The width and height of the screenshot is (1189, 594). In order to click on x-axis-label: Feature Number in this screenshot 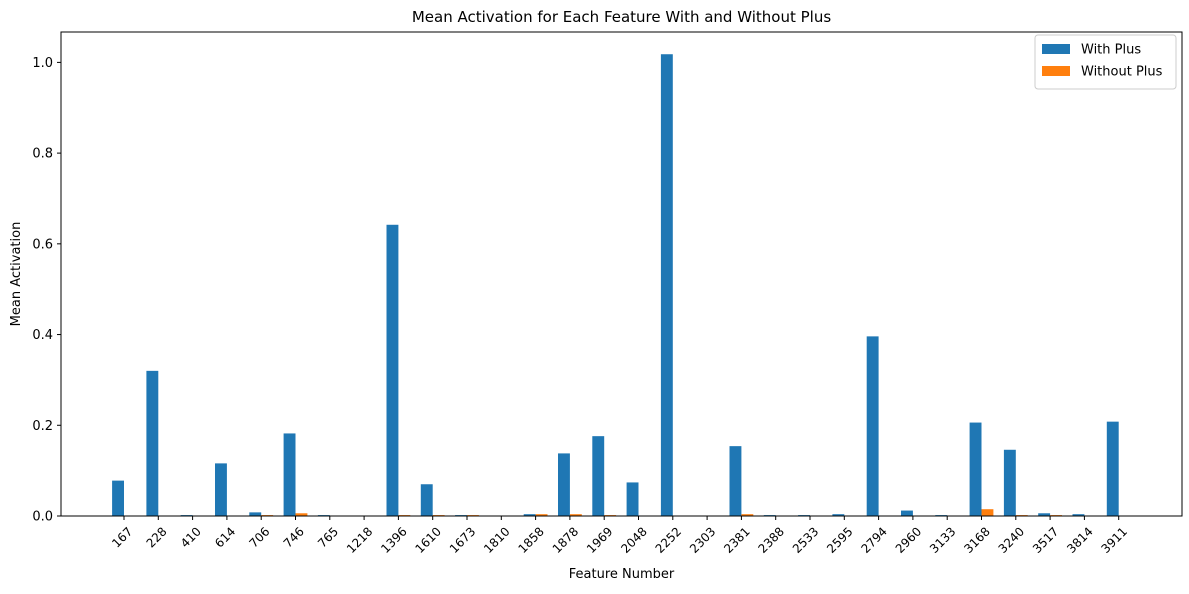, I will do `click(622, 574)`.